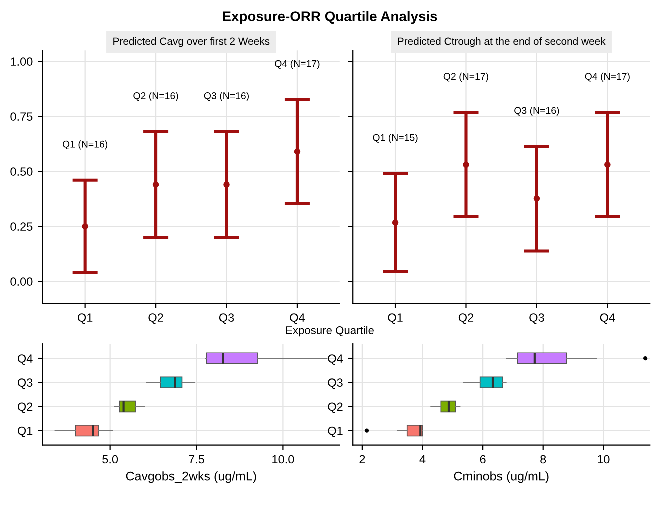 Image resolution: width=660 pixels, height=506 pixels. Describe the element at coordinates (21, 226) in the screenshot. I see `y-tick-label: 0.25` at that location.